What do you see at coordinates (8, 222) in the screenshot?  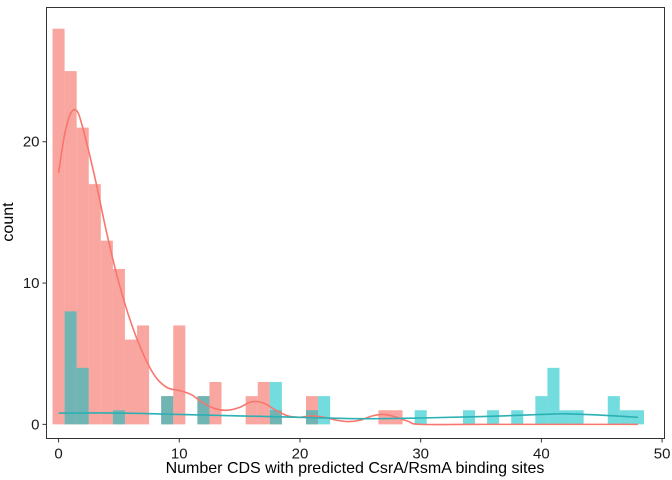 I see `y-axis-title: count` at bounding box center [8, 222].